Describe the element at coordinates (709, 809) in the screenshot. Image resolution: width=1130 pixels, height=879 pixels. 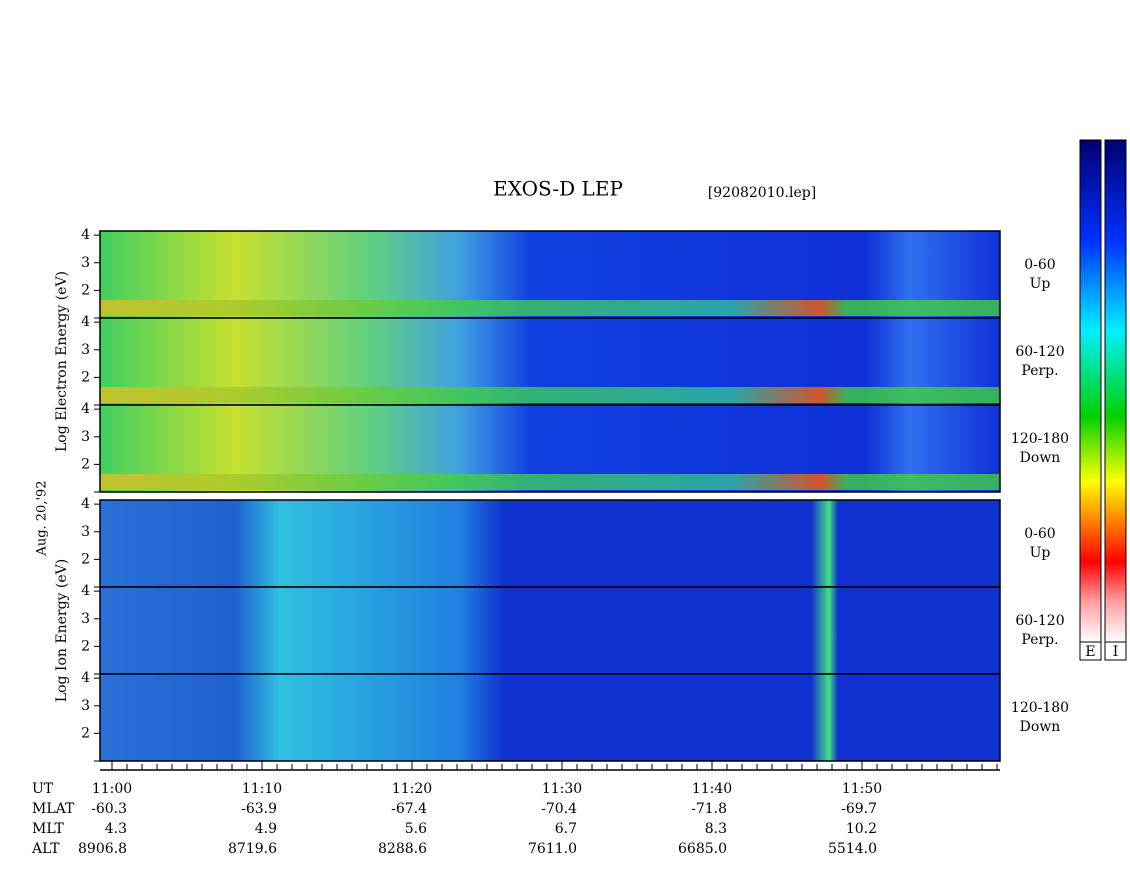
I see `ephemeris-value: -71.8` at that location.